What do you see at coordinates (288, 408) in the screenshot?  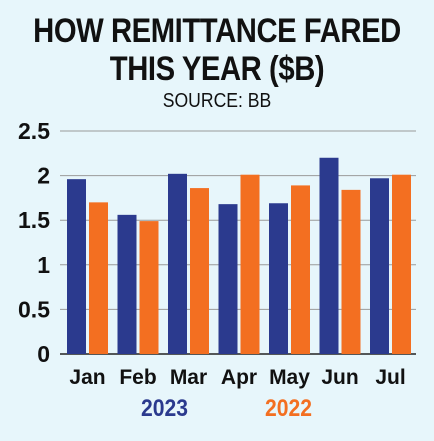 I see `legend-2022: 2022` at bounding box center [288, 408].